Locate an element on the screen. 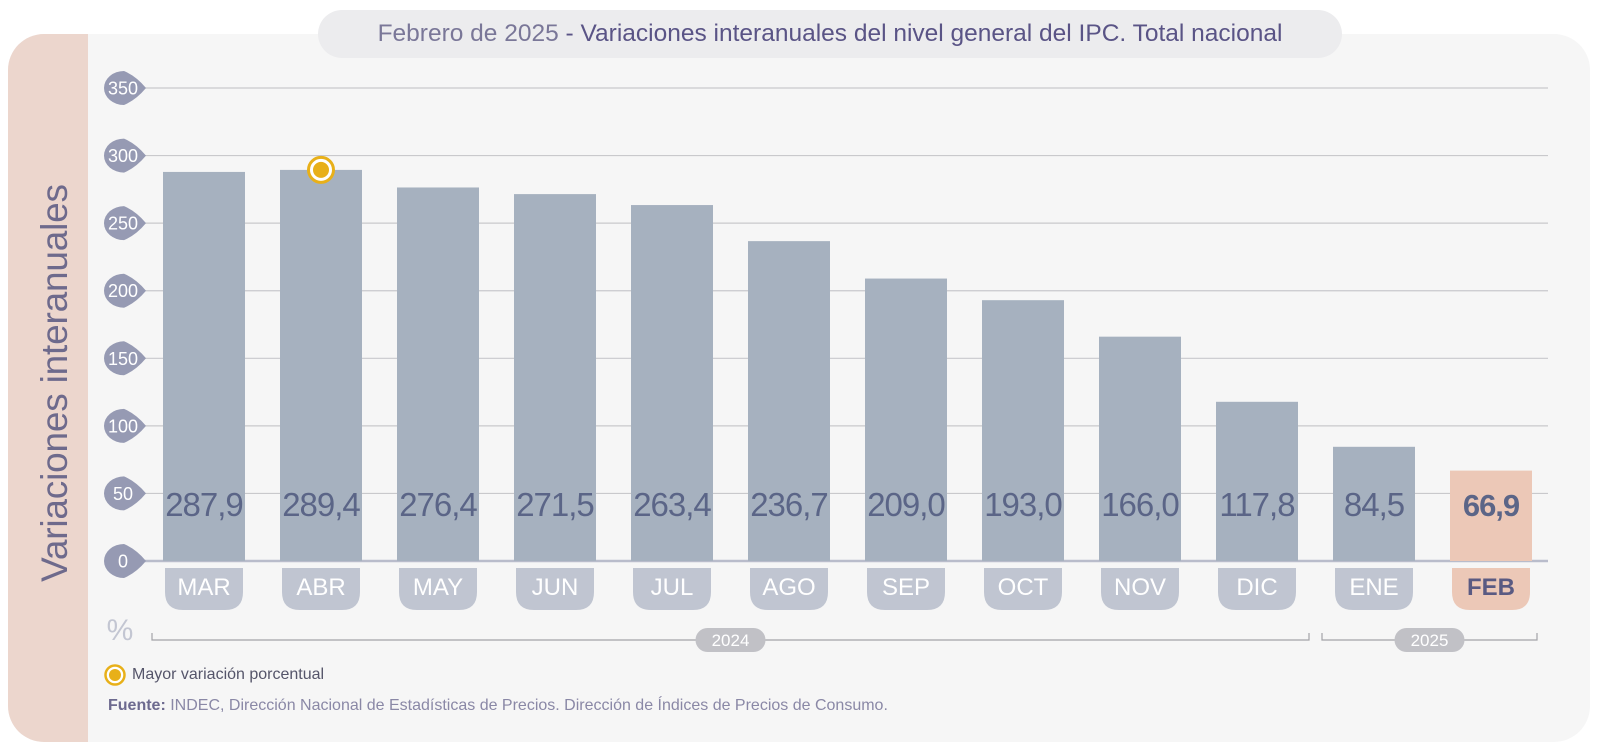 This screenshot has width=1600, height=751. data-label: 276,4 is located at coordinates (438, 504).